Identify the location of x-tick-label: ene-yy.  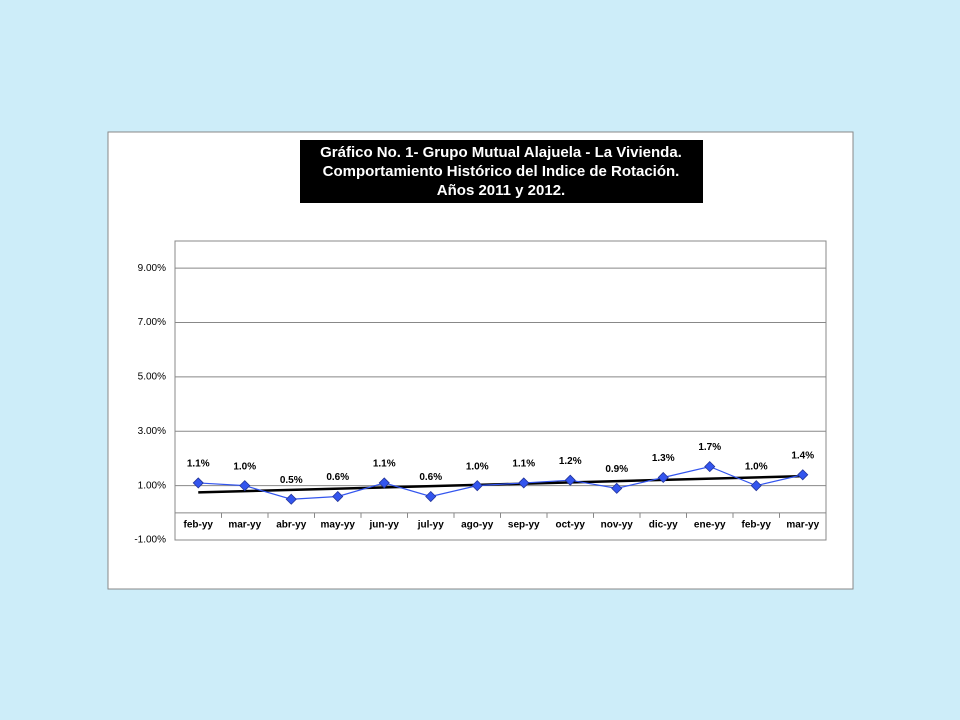
(710, 524).